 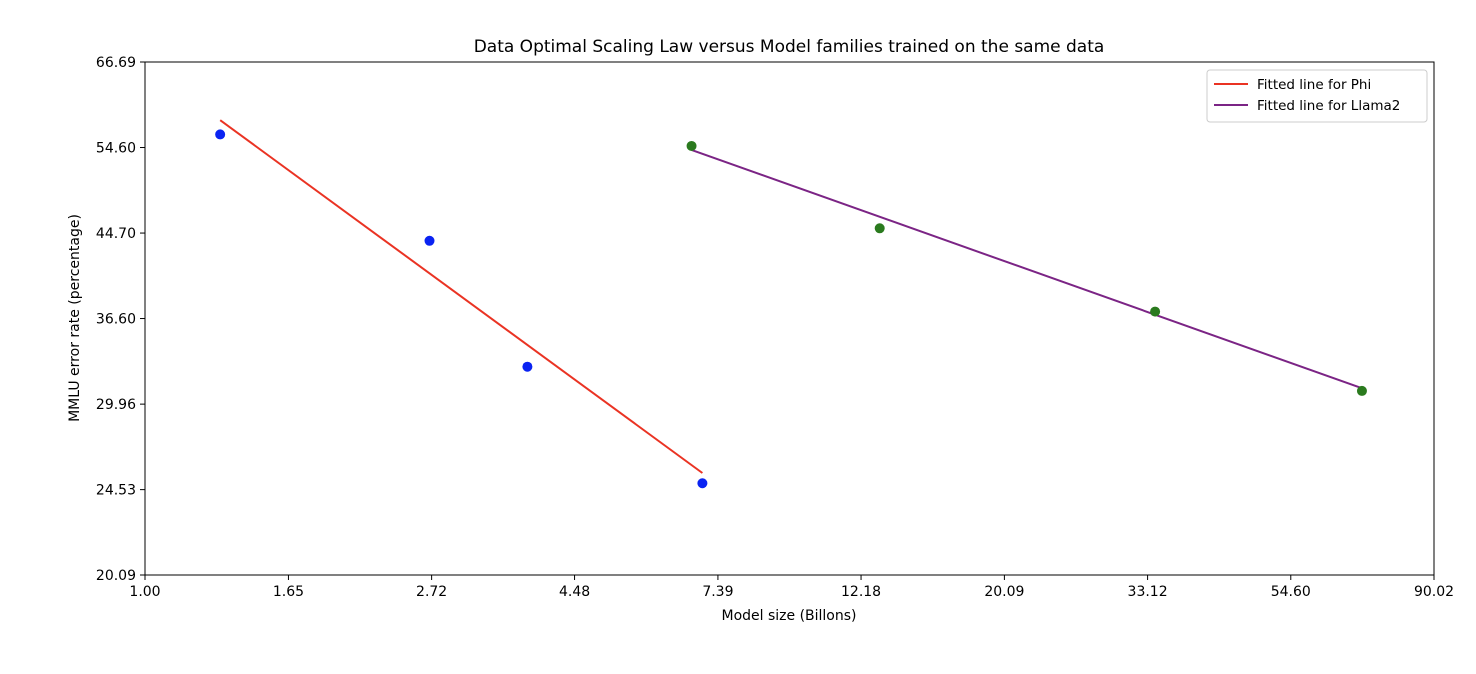 I want to click on x-tick-label: 2.72, so click(x=431, y=592).